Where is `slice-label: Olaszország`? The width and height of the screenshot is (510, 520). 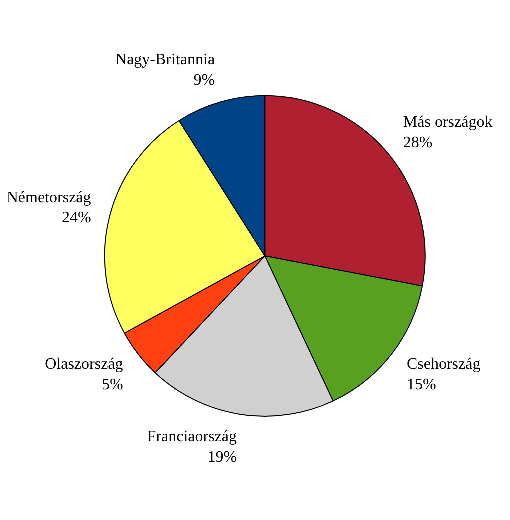 slice-label: Olaszország is located at coordinates (84, 365).